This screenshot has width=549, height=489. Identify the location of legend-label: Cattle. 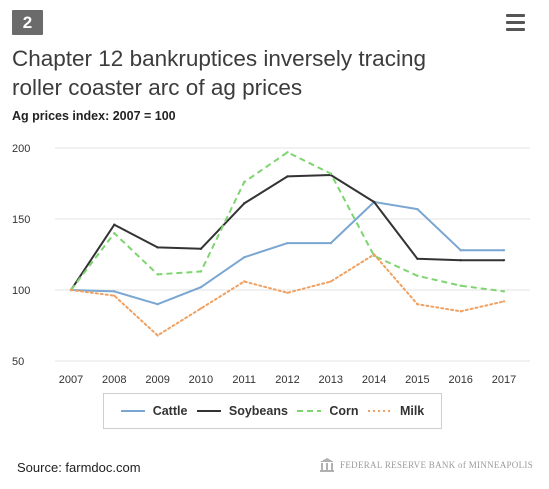
(170, 411).